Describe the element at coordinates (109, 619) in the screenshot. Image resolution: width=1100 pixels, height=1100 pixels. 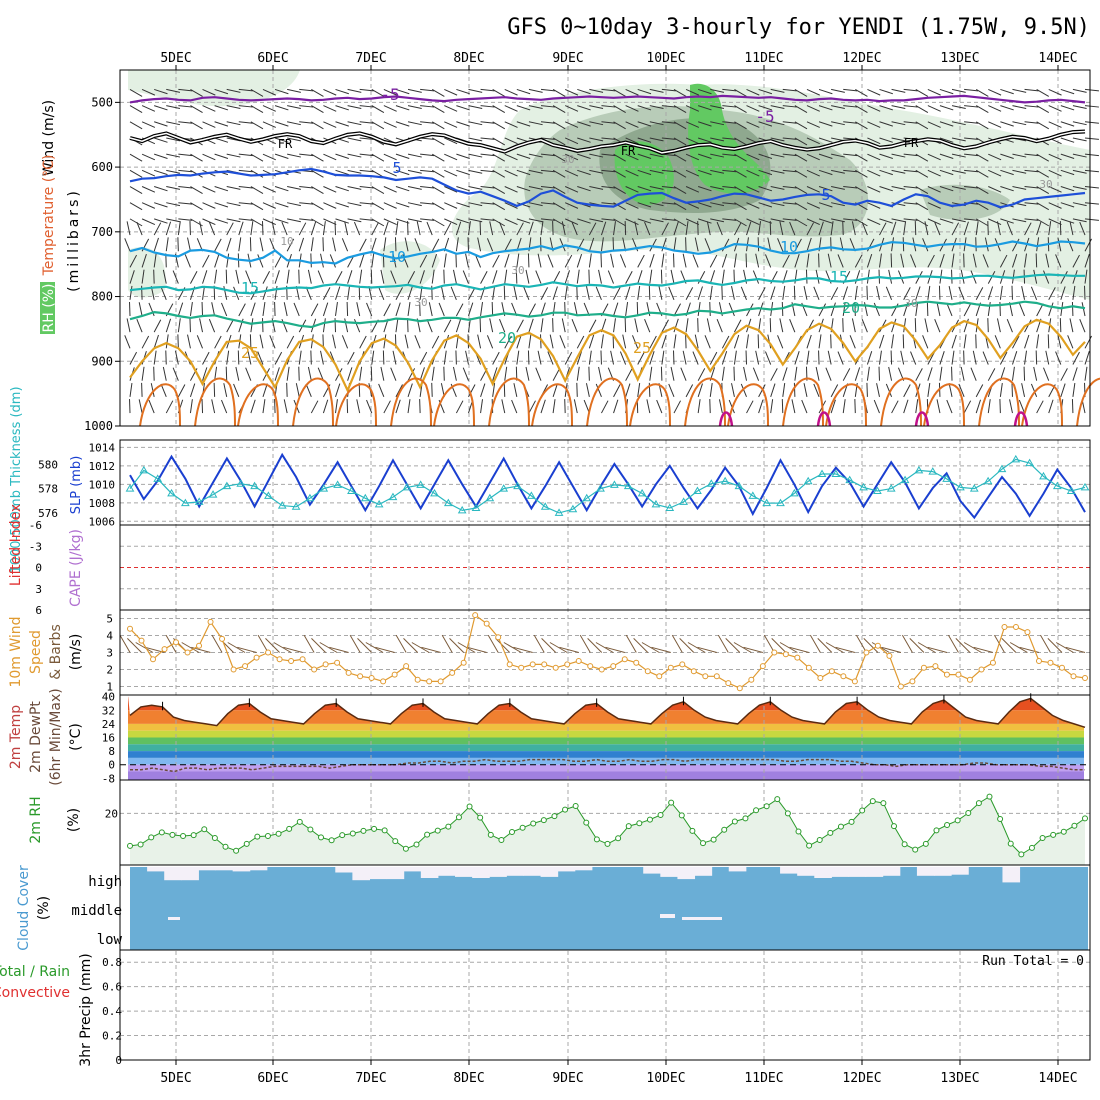
I see `wind10-tick: 5` at that location.